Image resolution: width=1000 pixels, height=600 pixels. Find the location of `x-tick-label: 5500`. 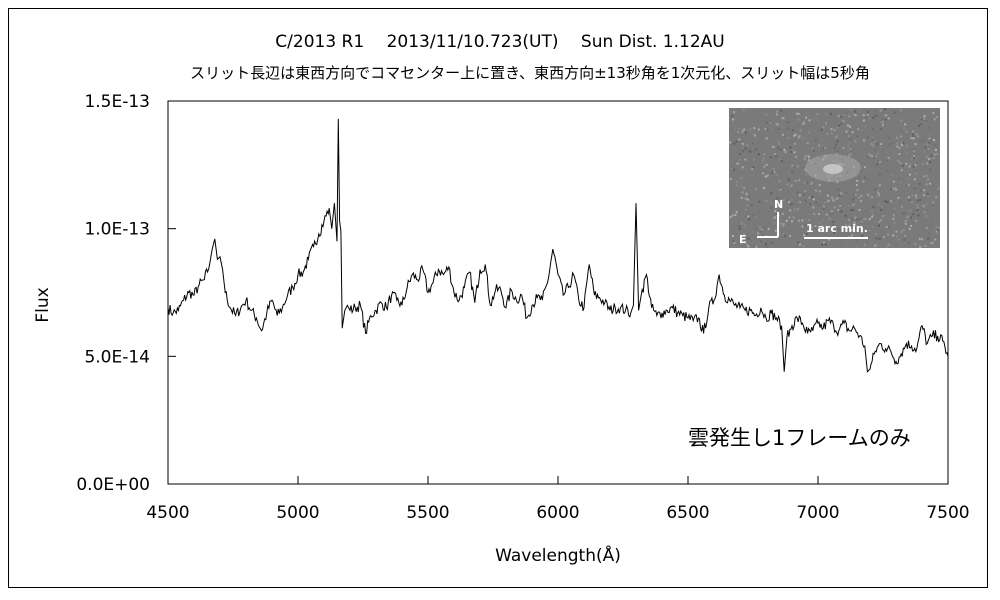

x-tick-label: 5500 is located at coordinates (427, 513).